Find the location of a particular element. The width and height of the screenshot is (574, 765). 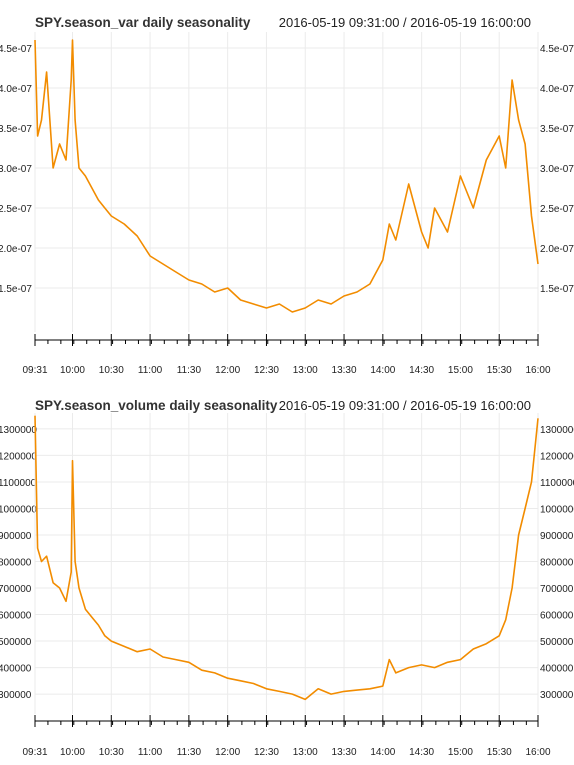

y-tick-label-right: 700000 is located at coordinates (557, 589).